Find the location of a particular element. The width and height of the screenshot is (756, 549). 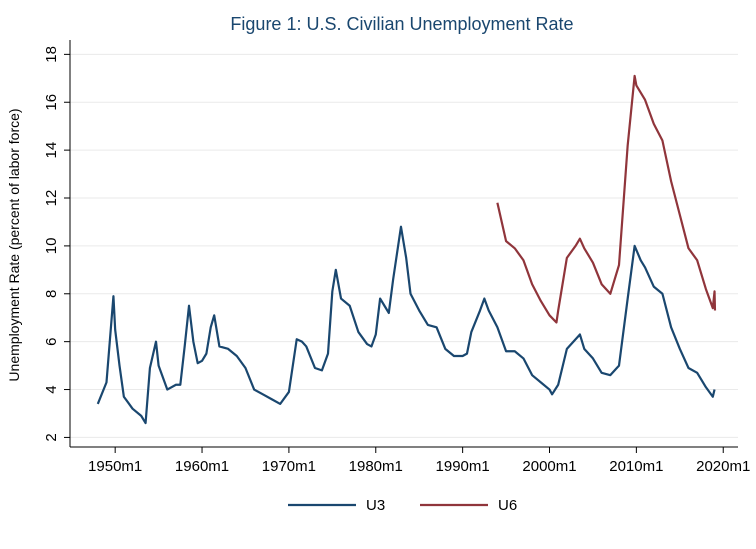

legend-label: U6 is located at coordinates (507, 505).